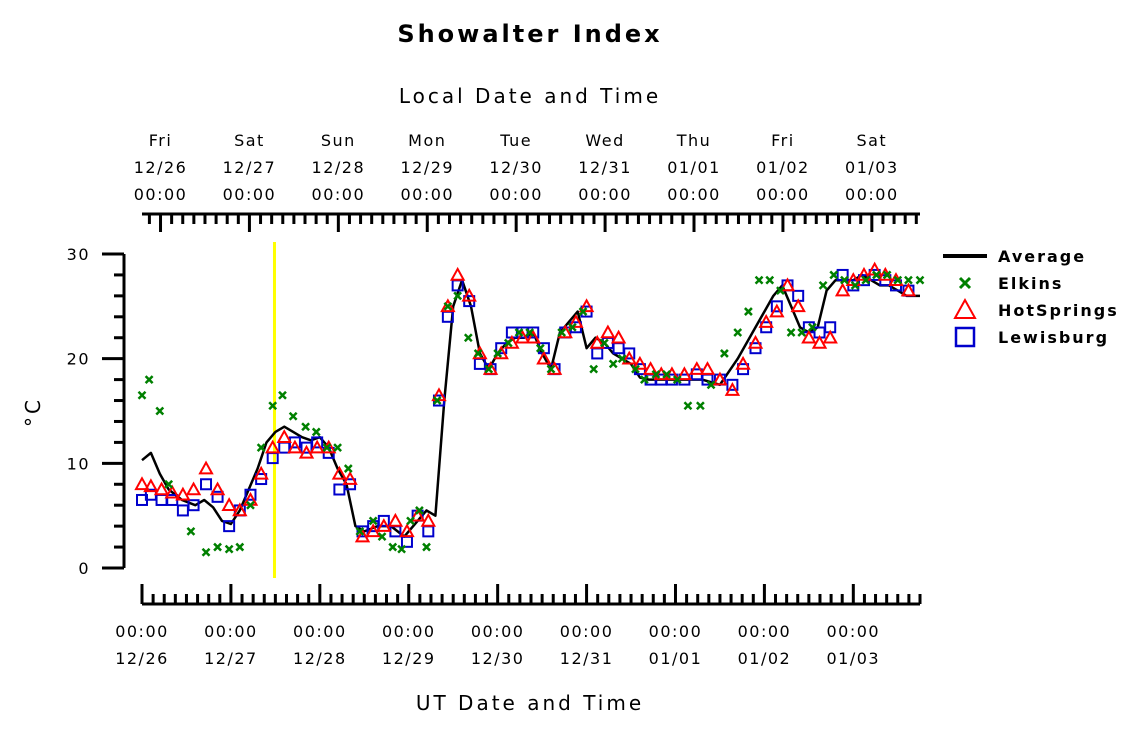 This screenshot has width=1125, height=731. Describe the element at coordinates (78, 359) in the screenshot. I see `y-tick-label: 20` at that location.